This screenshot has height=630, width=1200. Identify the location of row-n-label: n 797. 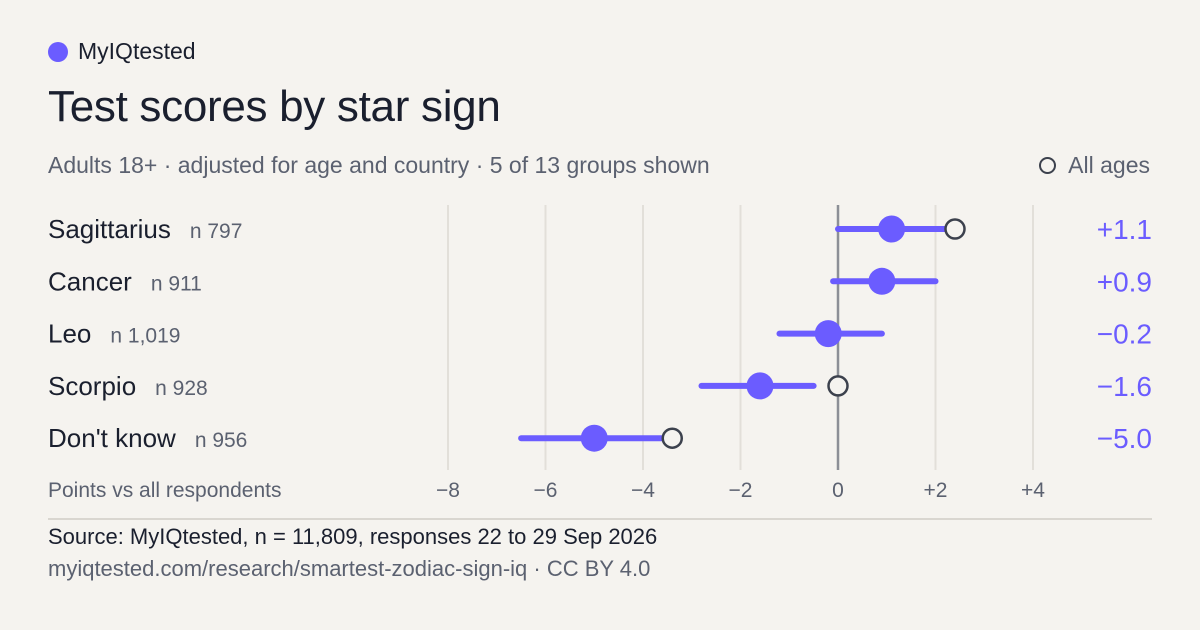
(216, 231).